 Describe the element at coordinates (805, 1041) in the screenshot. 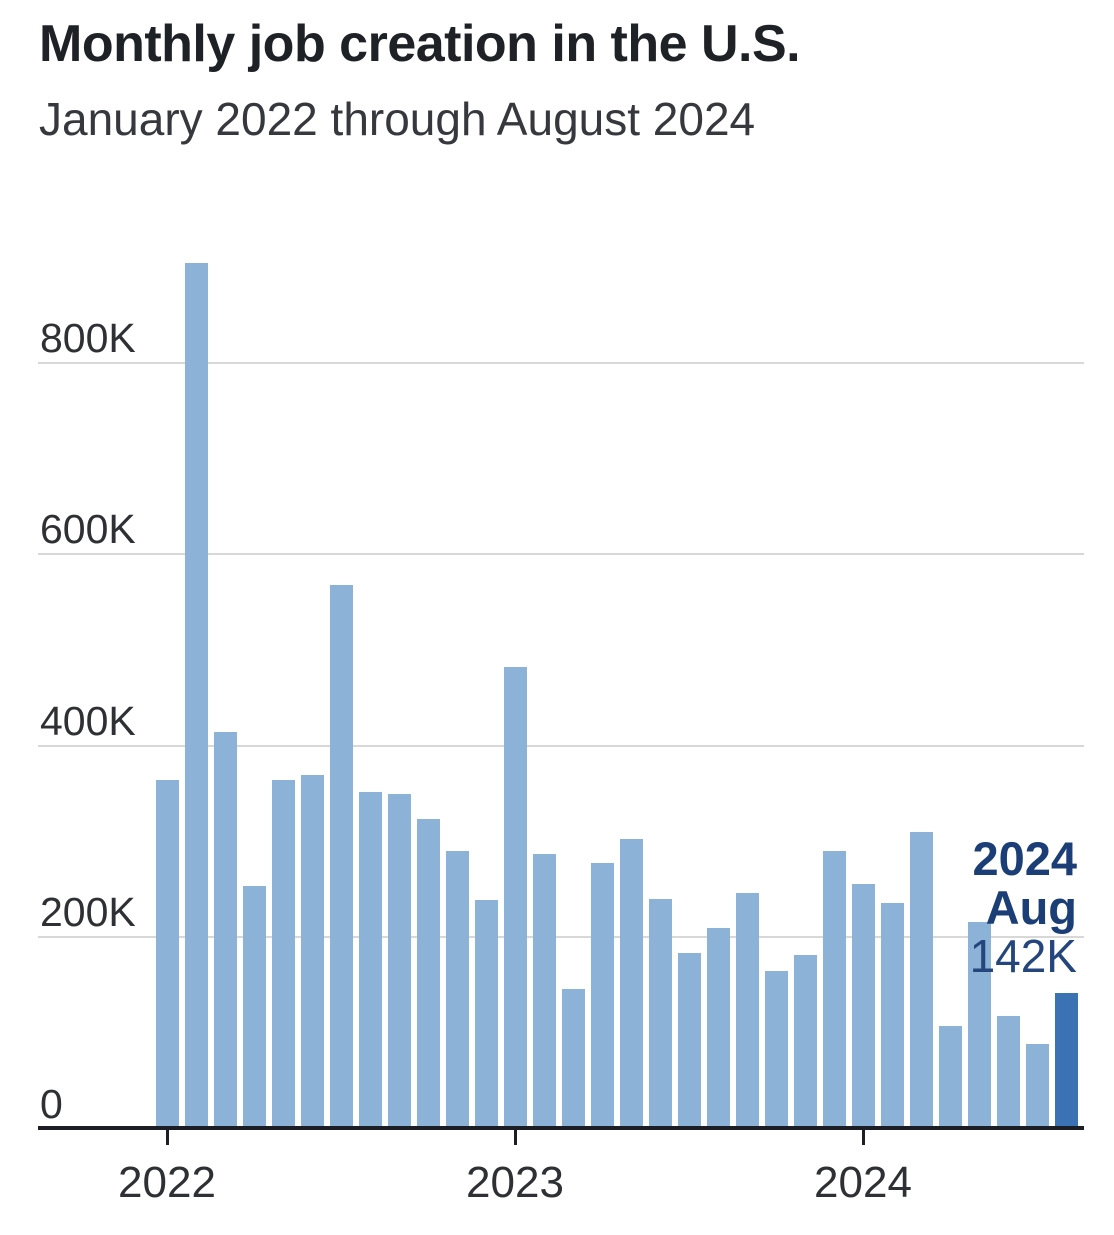

I see `bar-nov-2023` at that location.